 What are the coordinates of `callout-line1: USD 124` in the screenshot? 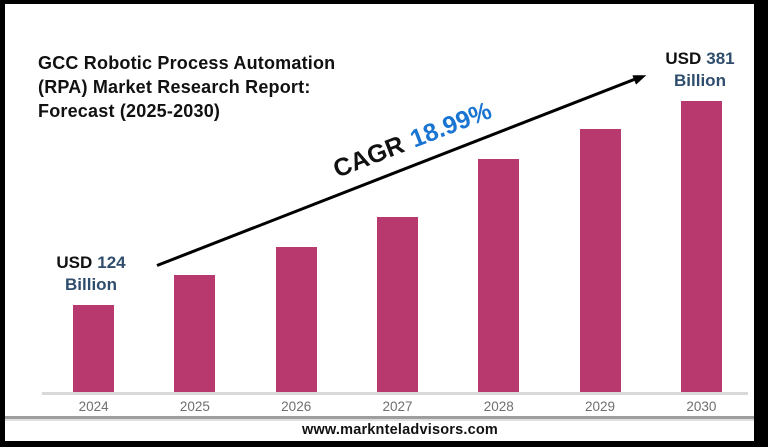 It's located at (91, 263).